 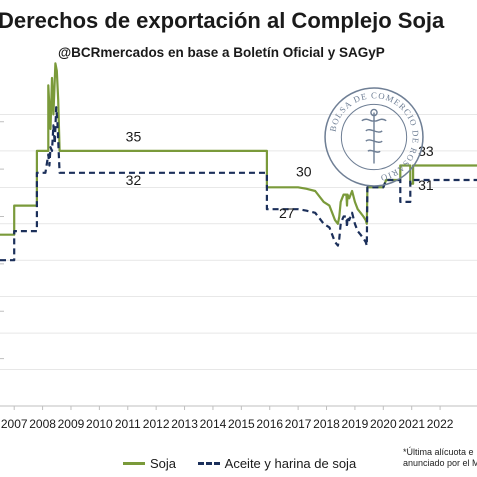 I want to click on footnote-line-2: anunciado por el M, so click(x=440, y=463).